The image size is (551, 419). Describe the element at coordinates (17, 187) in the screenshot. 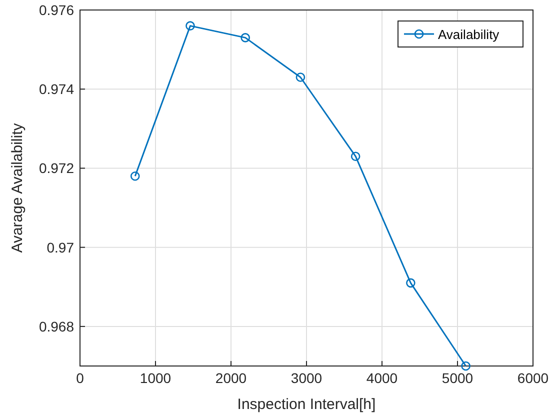

I see `y-axis-title: Avarage Availability` at that location.